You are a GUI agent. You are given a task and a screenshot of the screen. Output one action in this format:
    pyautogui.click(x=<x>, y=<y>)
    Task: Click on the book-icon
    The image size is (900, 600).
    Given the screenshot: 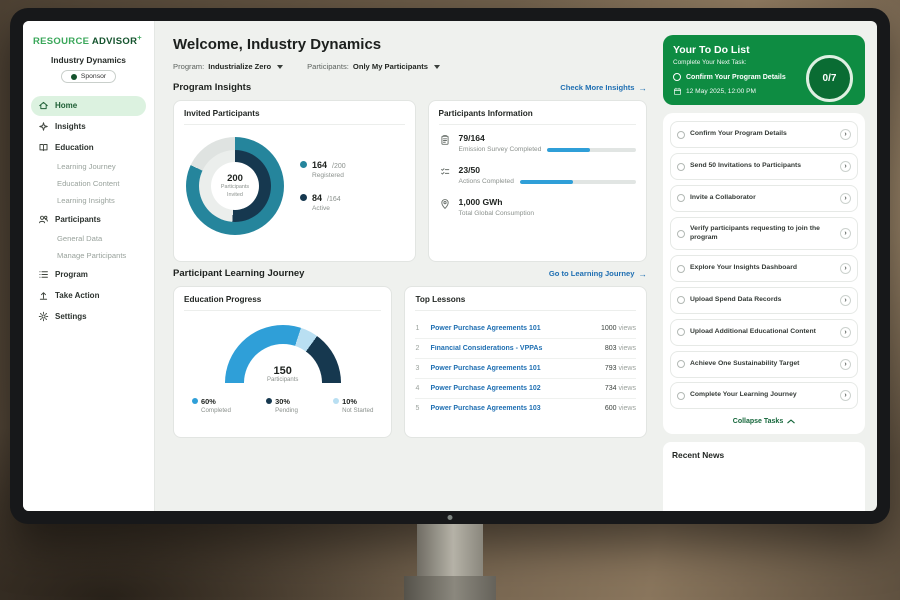 What is the action you would take?
    pyautogui.click(x=43, y=147)
    